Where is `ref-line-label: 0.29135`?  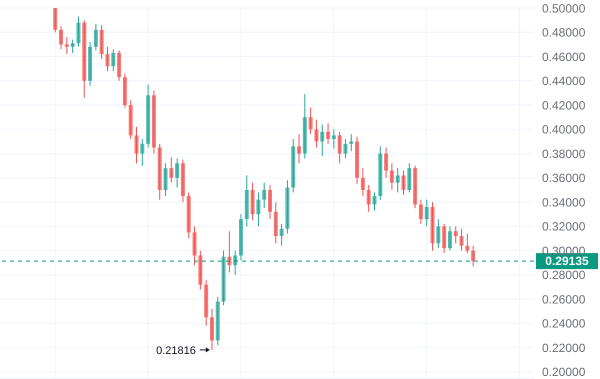 ref-line-label: 0.29135 is located at coordinates (567, 261).